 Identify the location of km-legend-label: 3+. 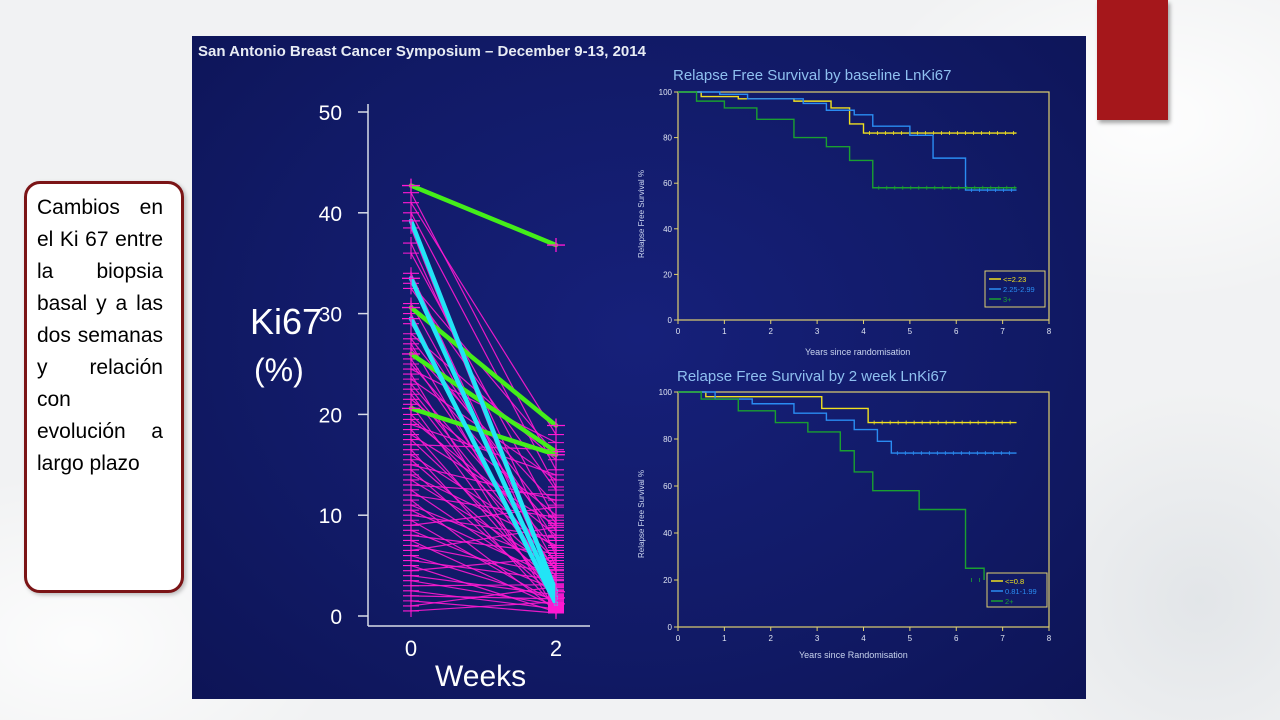
(1007, 299).